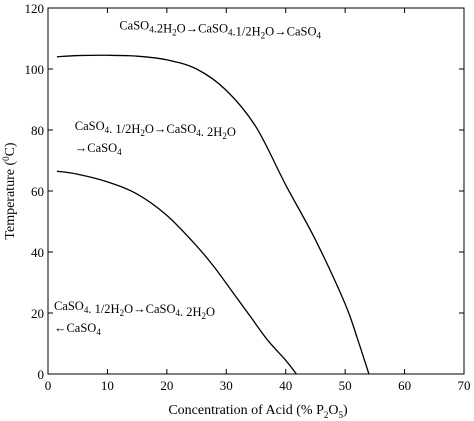  What do you see at coordinates (404, 385) in the screenshot?
I see `x-tick-label-6: 60` at bounding box center [404, 385].